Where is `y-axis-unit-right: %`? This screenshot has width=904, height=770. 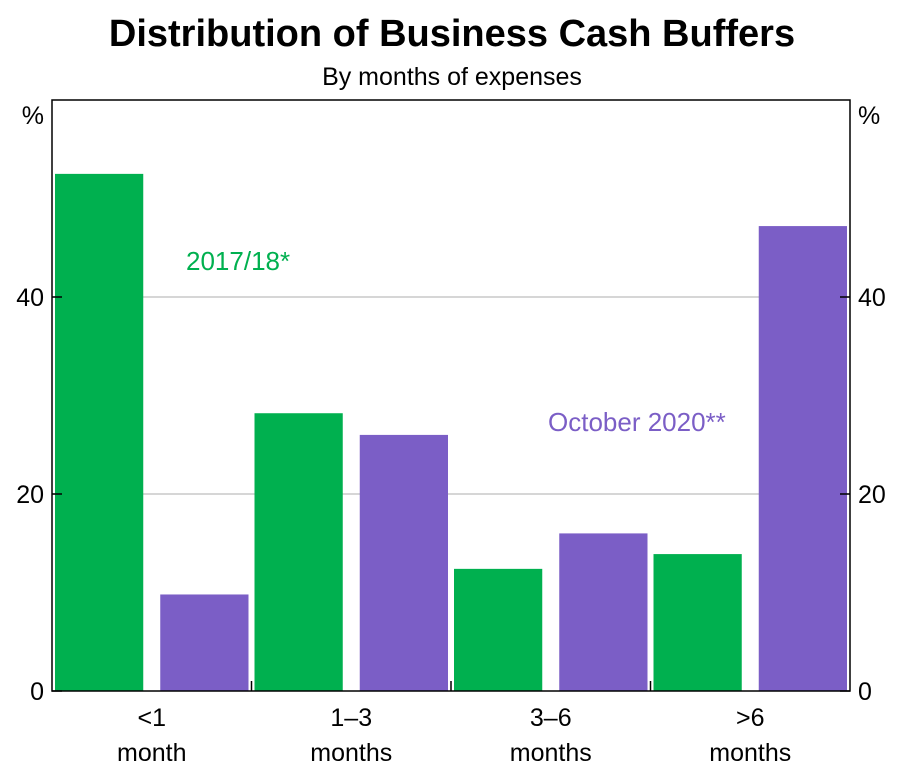
y-axis-unit-right: % is located at coordinates (869, 116).